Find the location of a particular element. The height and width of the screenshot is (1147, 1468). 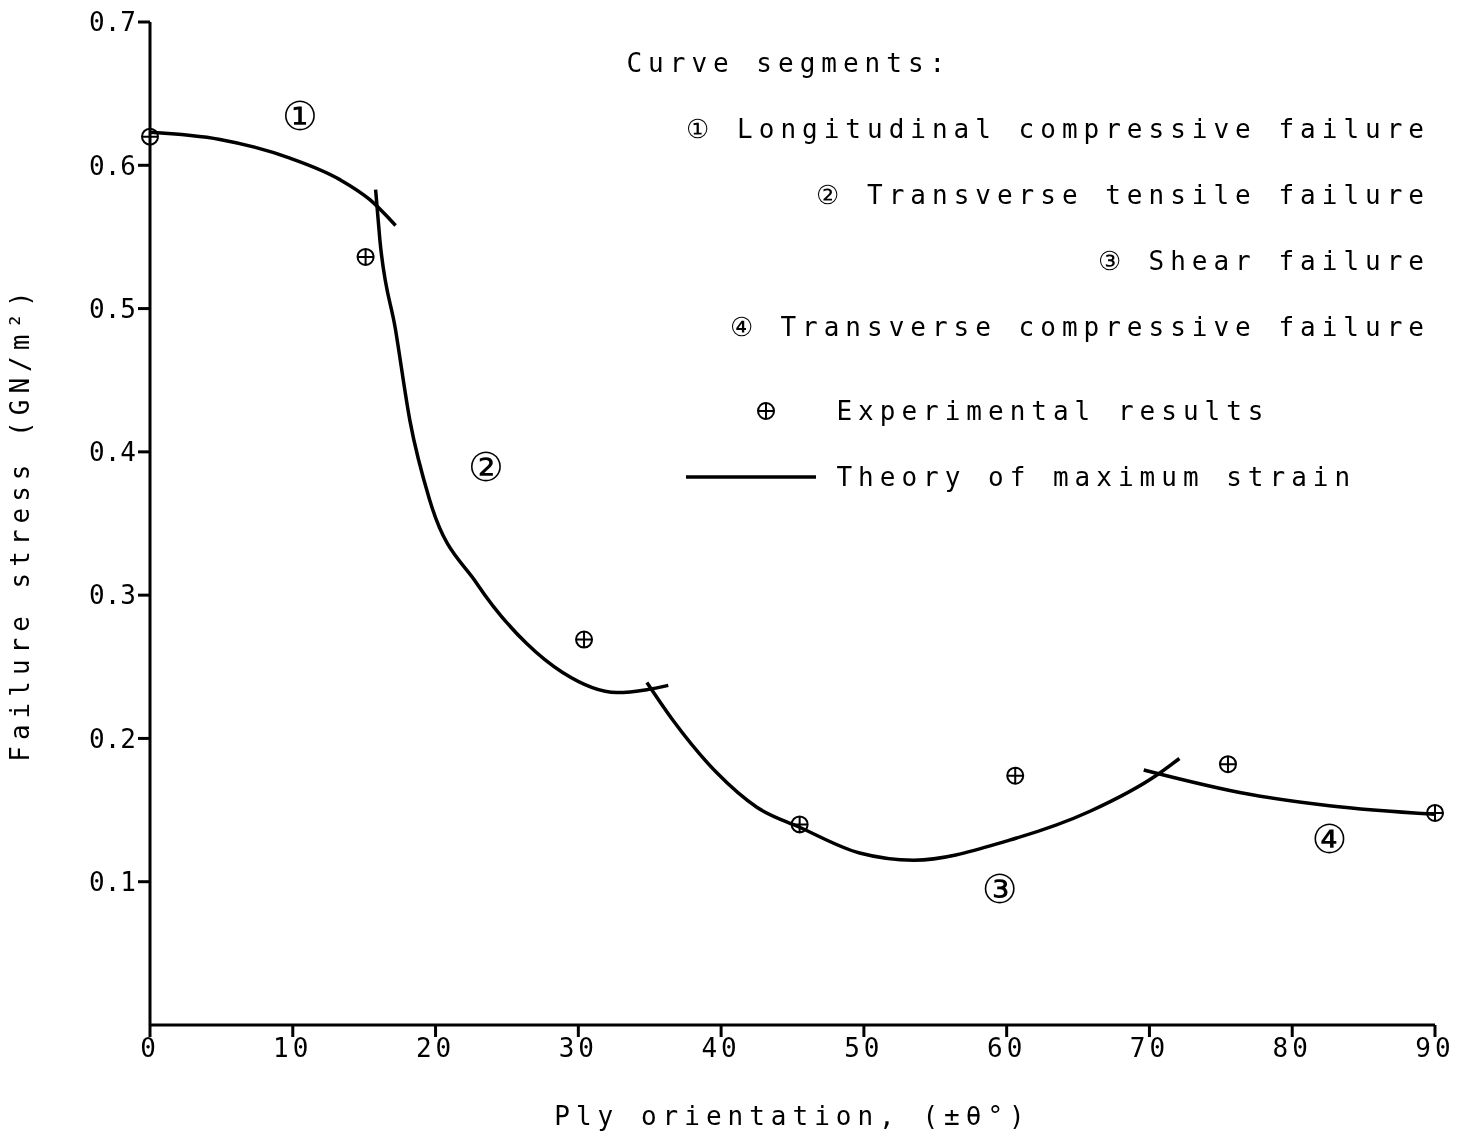

x-tick-label: 10 is located at coordinates (293, 1048).